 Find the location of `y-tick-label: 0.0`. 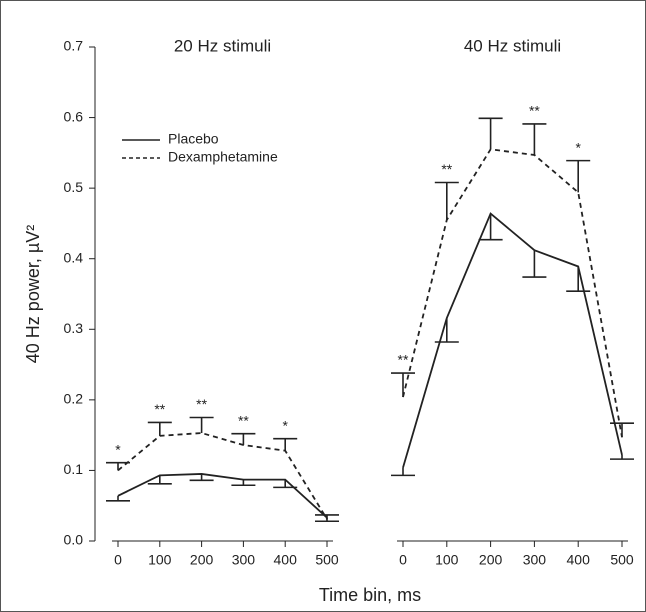

y-tick-label: 0.0 is located at coordinates (74, 540).